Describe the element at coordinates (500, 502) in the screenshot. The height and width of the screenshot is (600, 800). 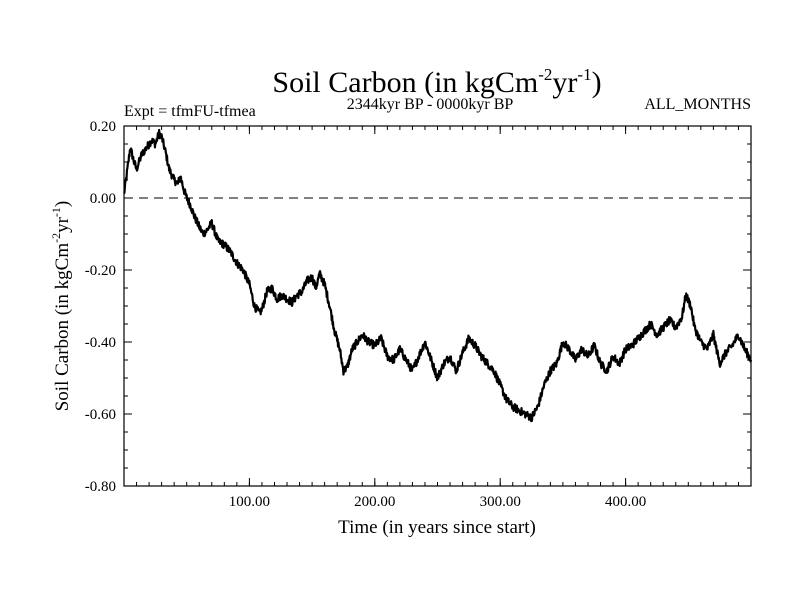
I see `x-tick-label: 300.00` at that location.